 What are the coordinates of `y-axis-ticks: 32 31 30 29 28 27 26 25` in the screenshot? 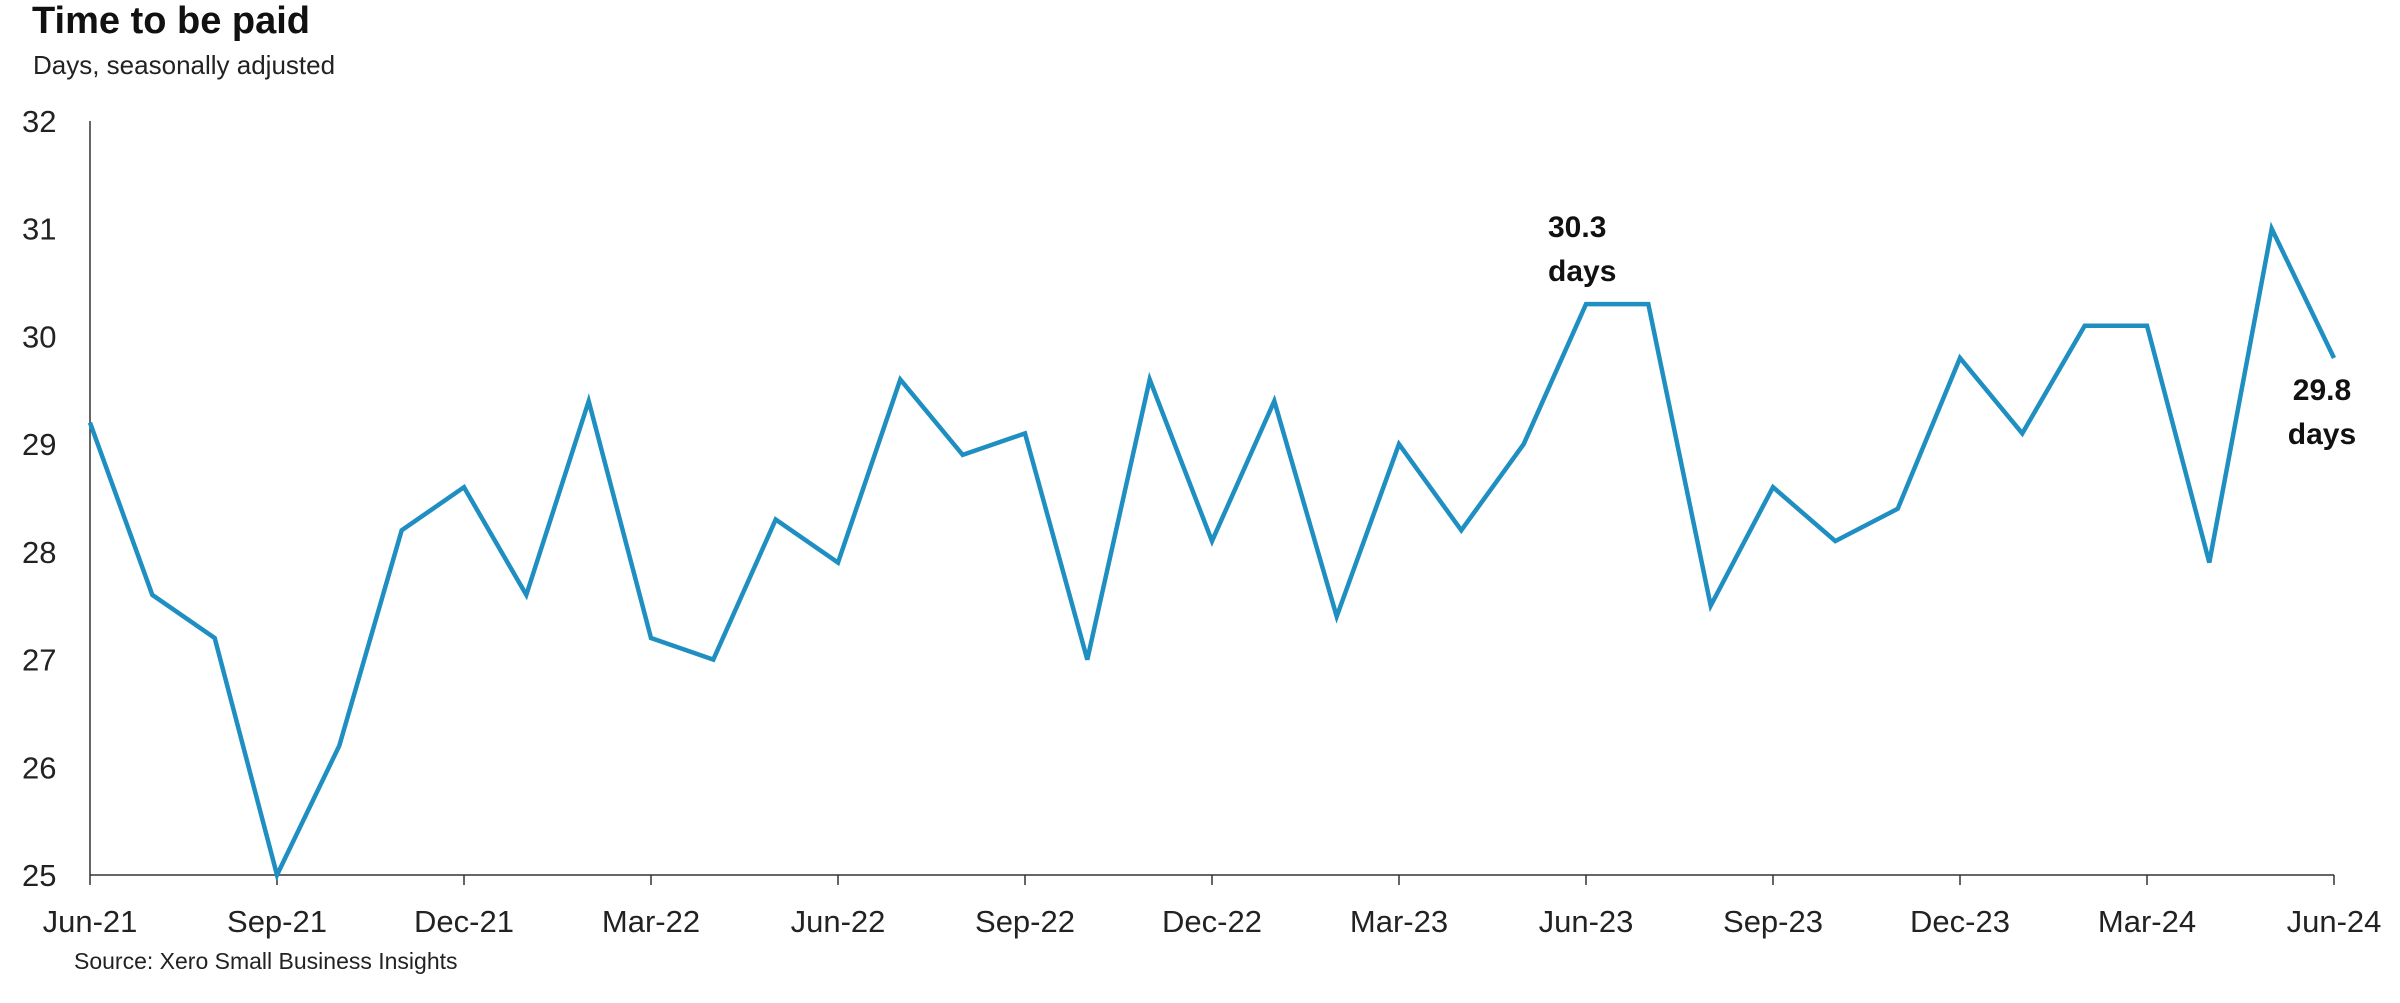 It's located at (39, 498).